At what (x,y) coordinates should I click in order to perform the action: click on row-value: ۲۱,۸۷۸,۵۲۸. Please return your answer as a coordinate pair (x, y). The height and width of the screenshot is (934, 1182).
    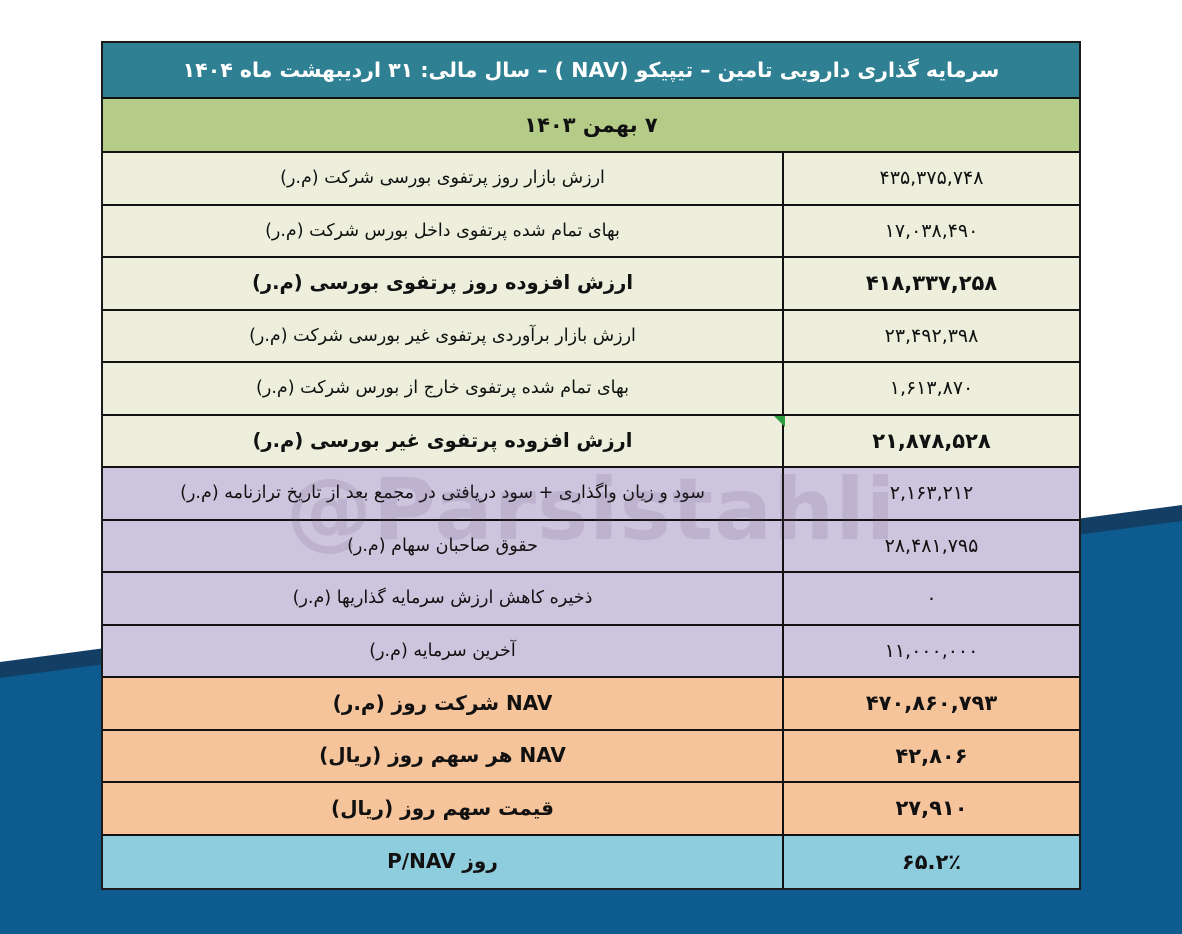
    Looking at the image, I should click on (931, 440).